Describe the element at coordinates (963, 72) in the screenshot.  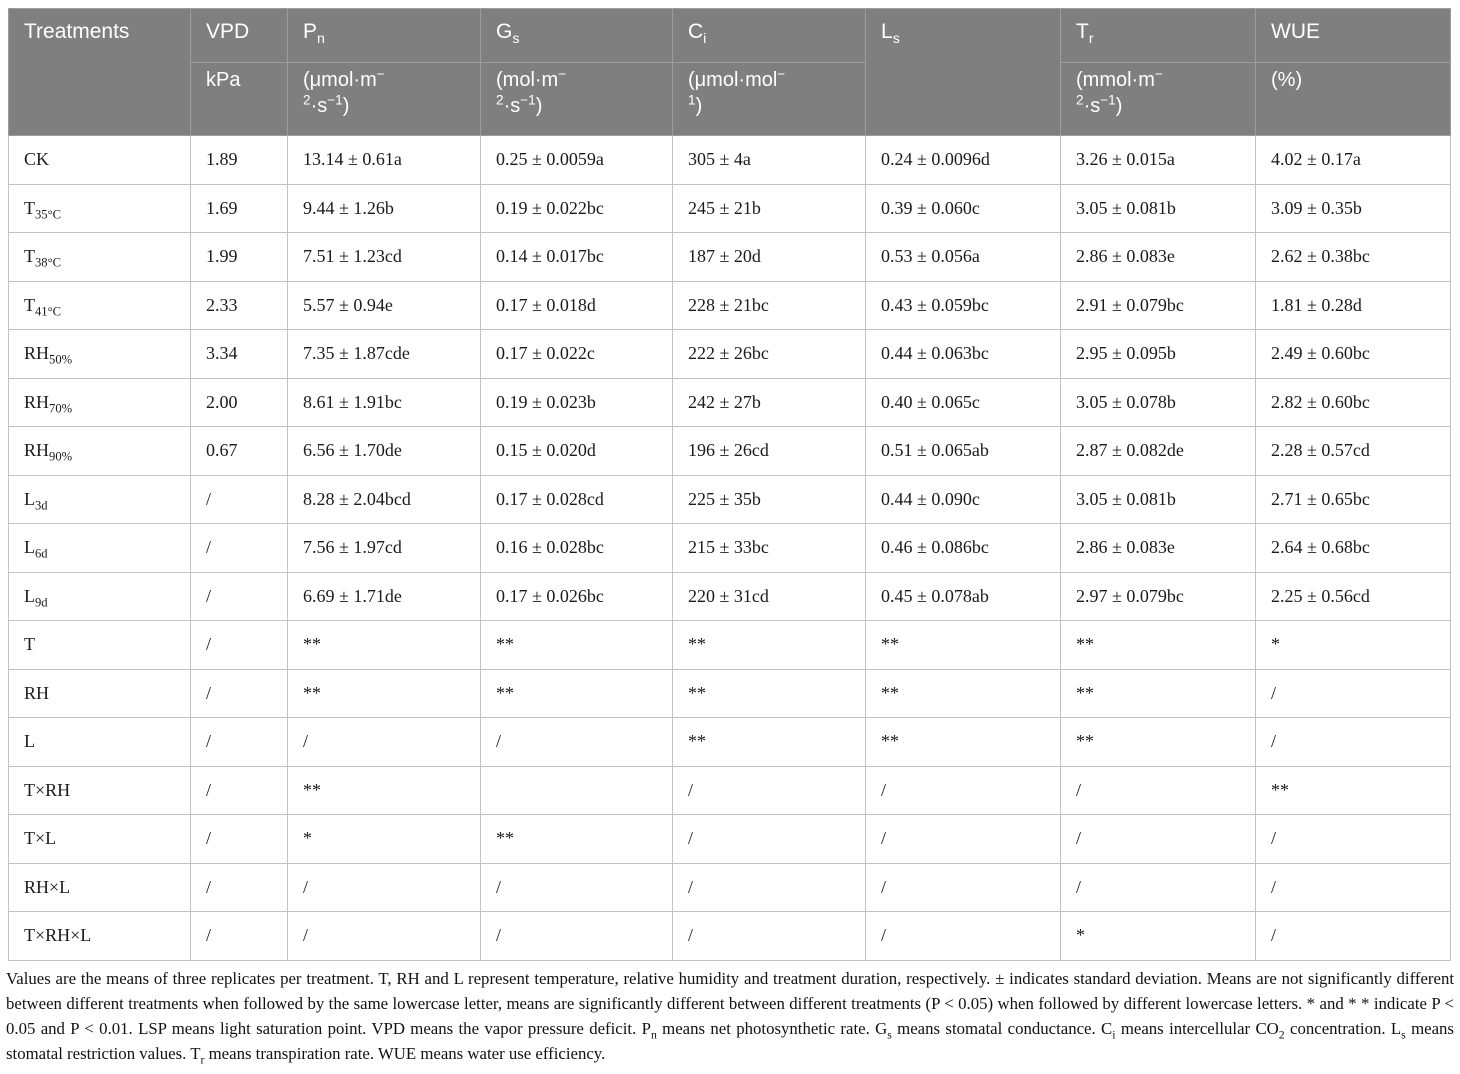
I see `header-cell-ls: Ls` at that location.